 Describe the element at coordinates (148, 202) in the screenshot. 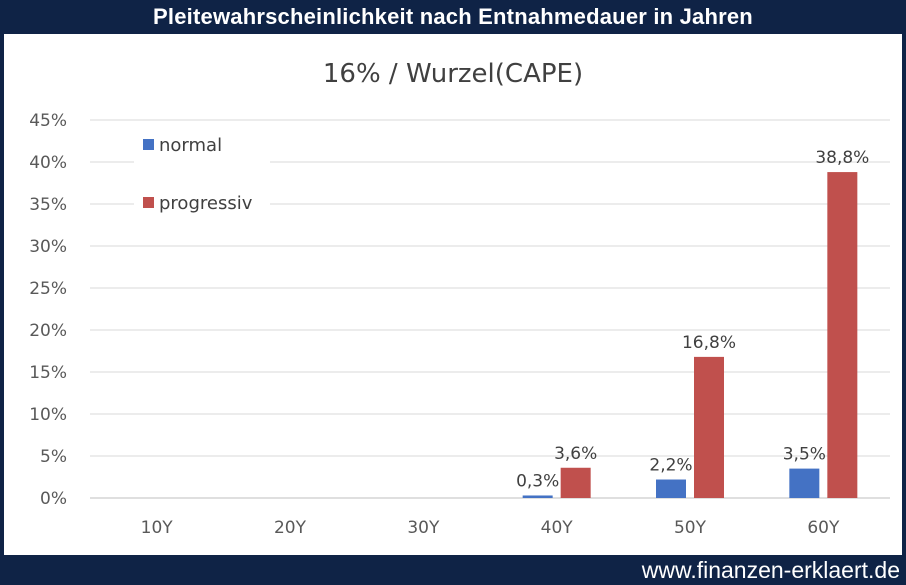

I see `legend-swatch-progressiv` at that location.